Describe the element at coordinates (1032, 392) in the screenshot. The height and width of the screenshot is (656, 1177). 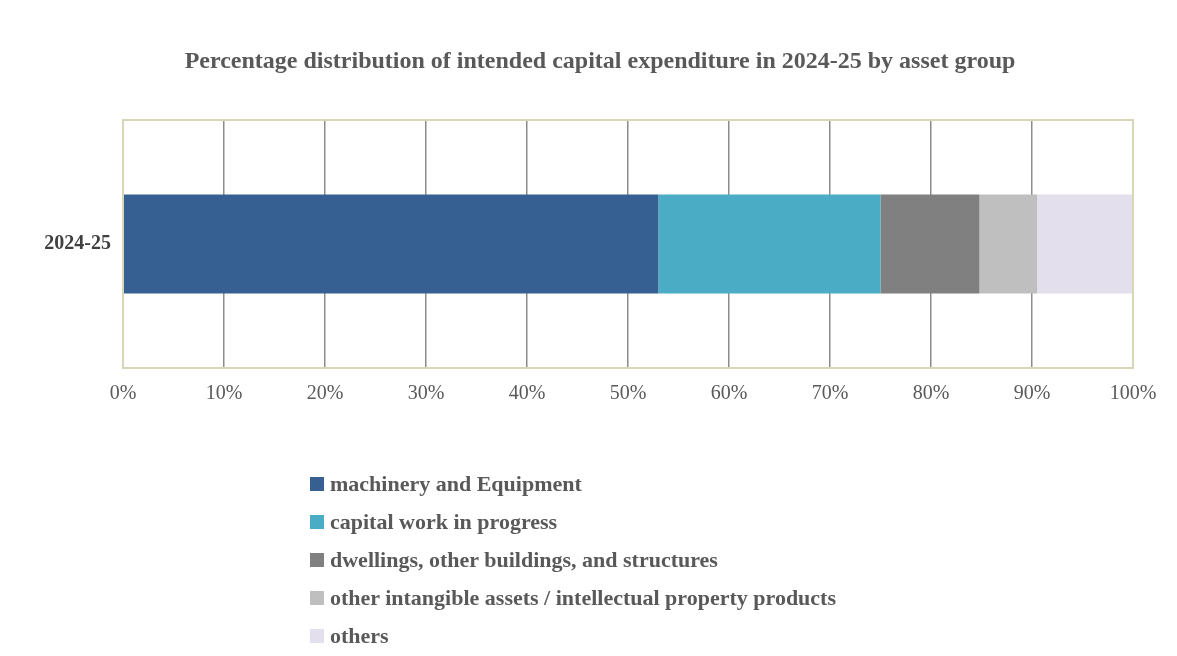
I see `x-tick-label: 90%` at that location.